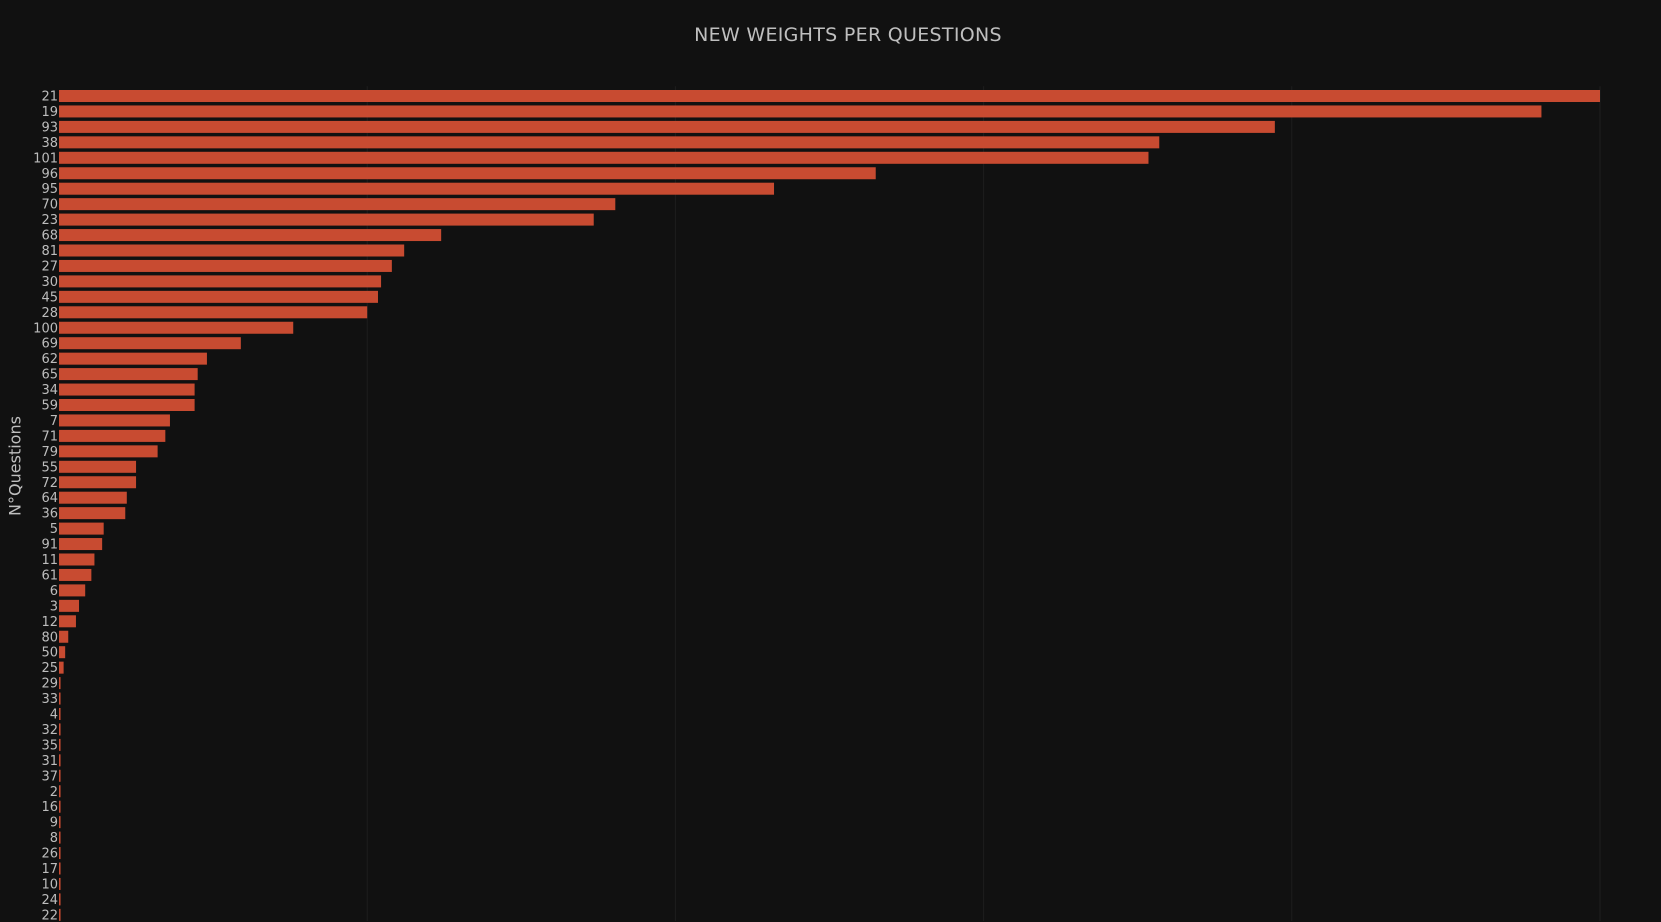 The width and height of the screenshot is (1661, 922). I want to click on y-tick-label-65: 65, so click(49, 375).